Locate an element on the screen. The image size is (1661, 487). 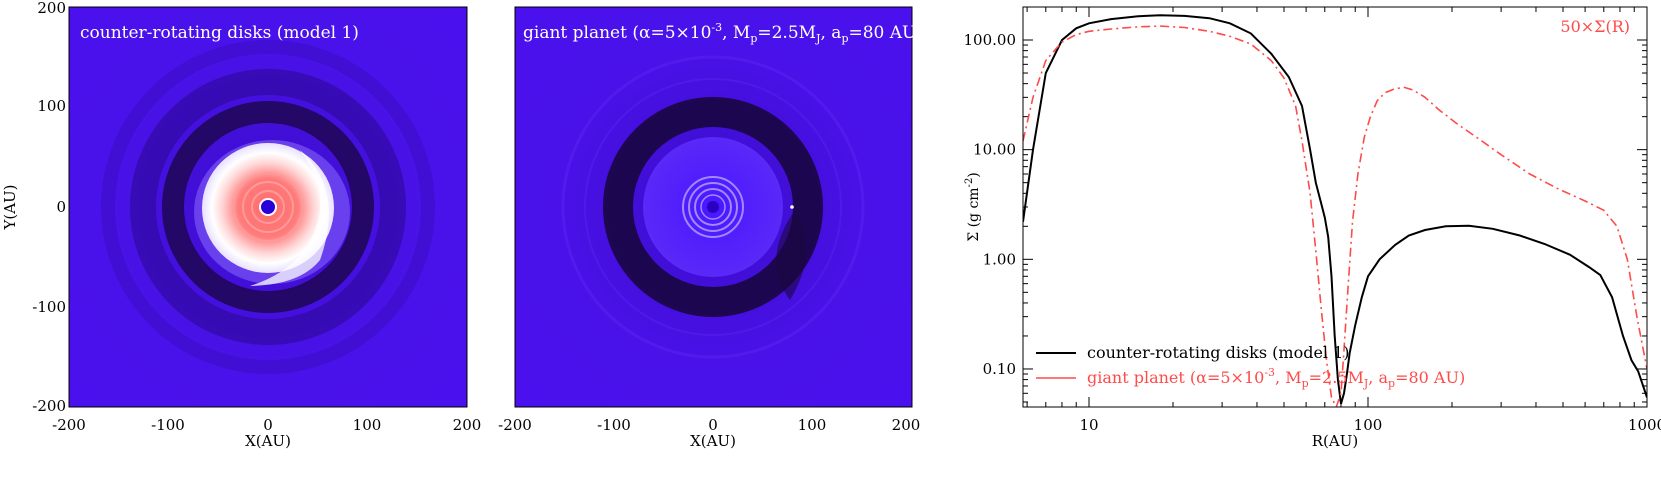
right-annotation: 50×Σ(R) is located at coordinates (1595, 26).